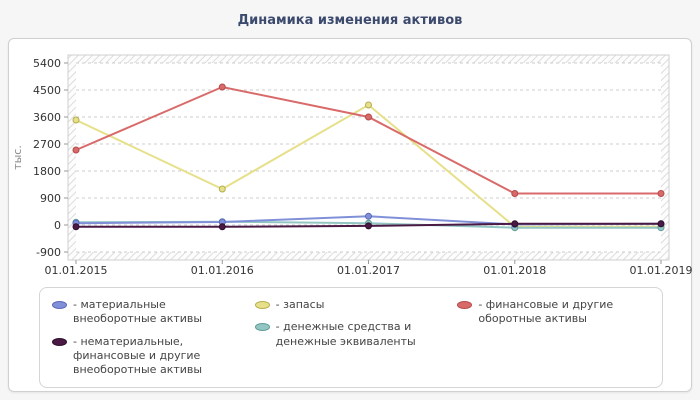  Describe the element at coordinates (47, 63) in the screenshot. I see `y-tick-label: 5400` at that location.